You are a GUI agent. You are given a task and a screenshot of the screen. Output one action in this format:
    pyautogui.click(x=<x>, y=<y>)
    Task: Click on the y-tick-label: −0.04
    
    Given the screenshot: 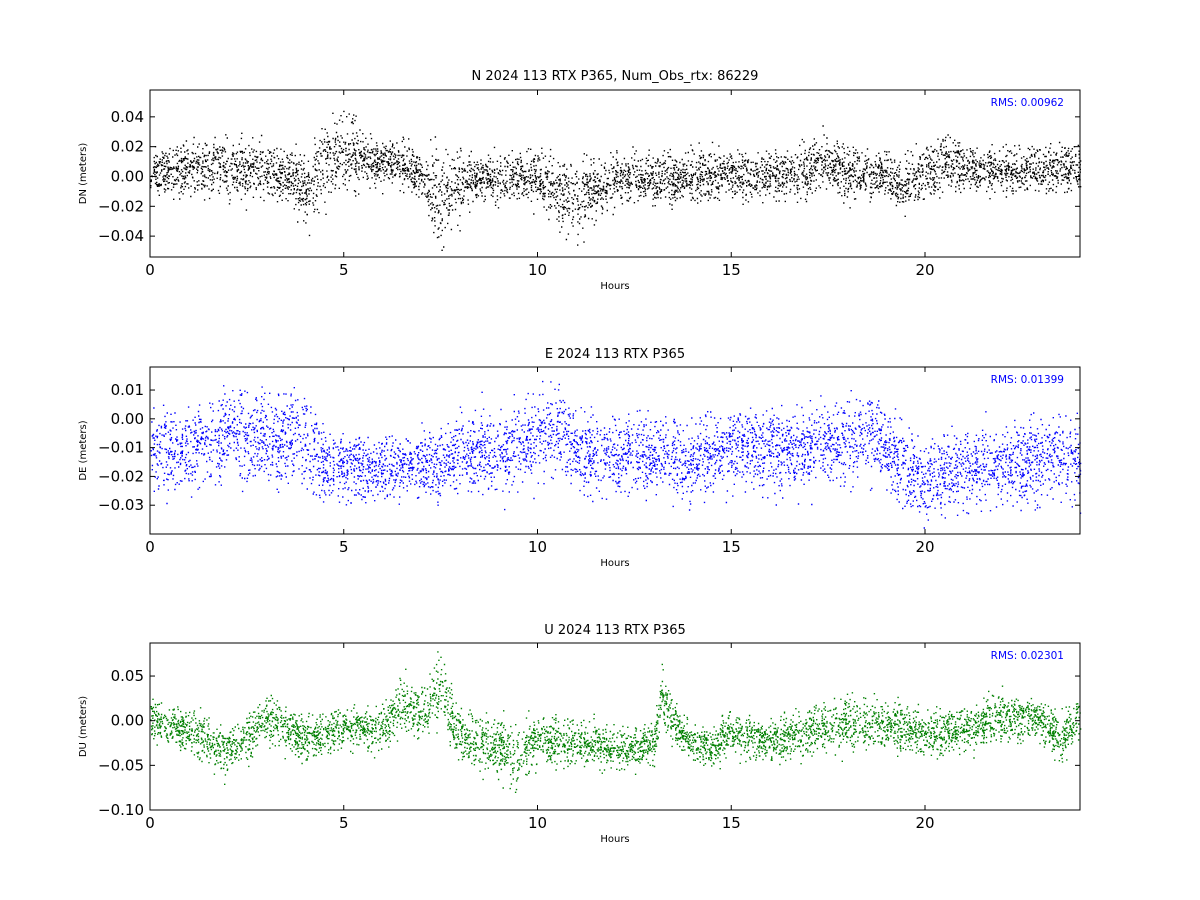 What is the action you would take?
    pyautogui.click(x=121, y=236)
    